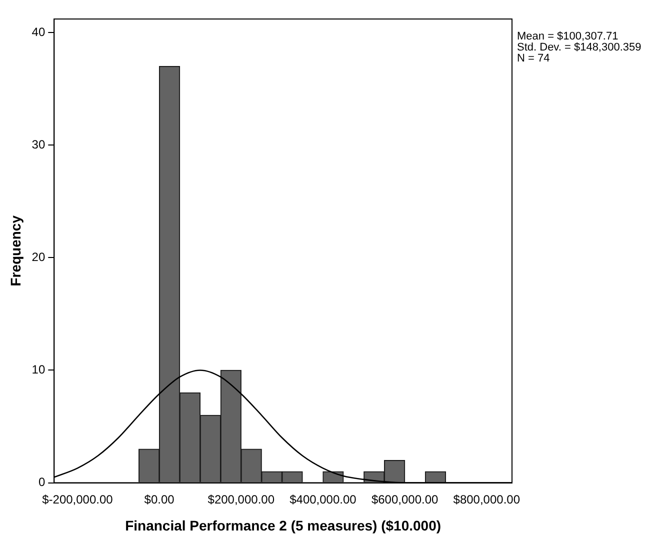  Describe the element at coordinates (404, 499) in the screenshot. I see `x-tick-label: $600,000.00` at that location.